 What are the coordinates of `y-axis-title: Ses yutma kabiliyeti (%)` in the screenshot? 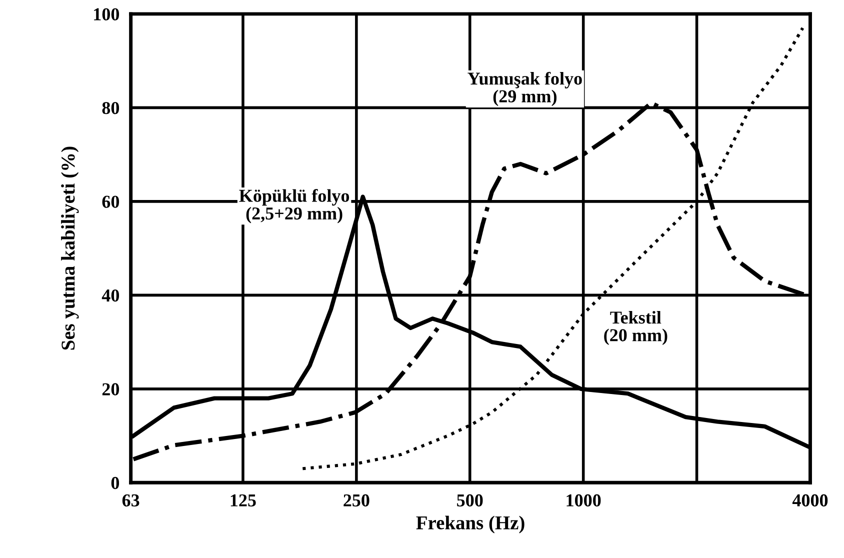 It's located at (70, 248).